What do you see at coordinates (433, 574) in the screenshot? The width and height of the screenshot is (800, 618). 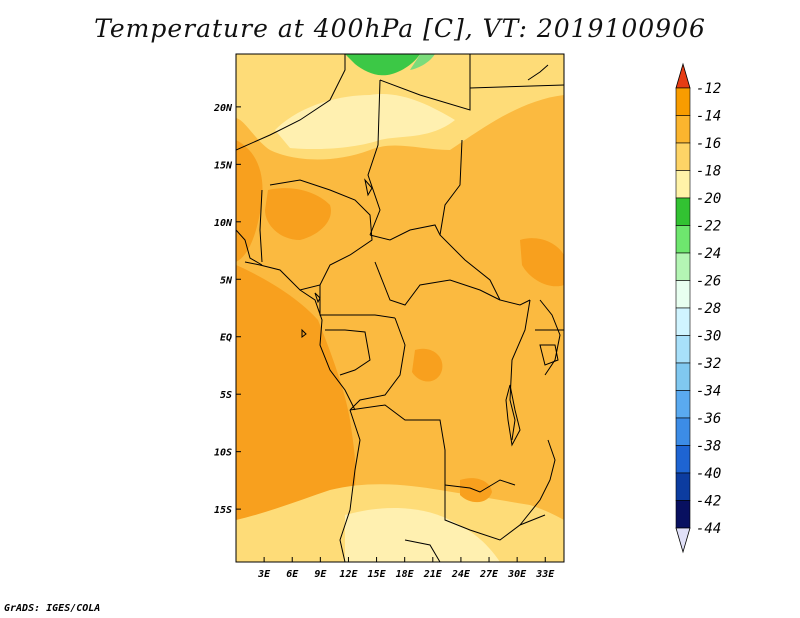 I see `lon-tick-label: 21E` at bounding box center [433, 574].